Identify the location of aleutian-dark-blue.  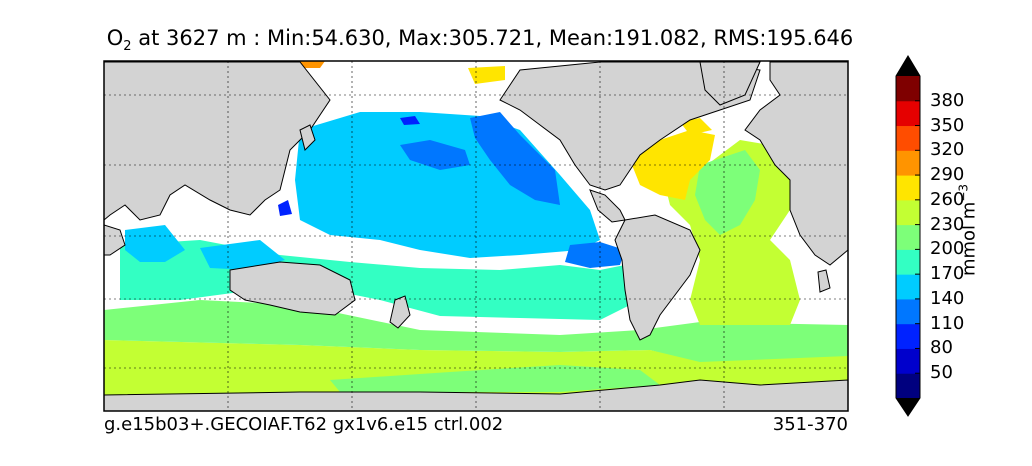
(410, 120).